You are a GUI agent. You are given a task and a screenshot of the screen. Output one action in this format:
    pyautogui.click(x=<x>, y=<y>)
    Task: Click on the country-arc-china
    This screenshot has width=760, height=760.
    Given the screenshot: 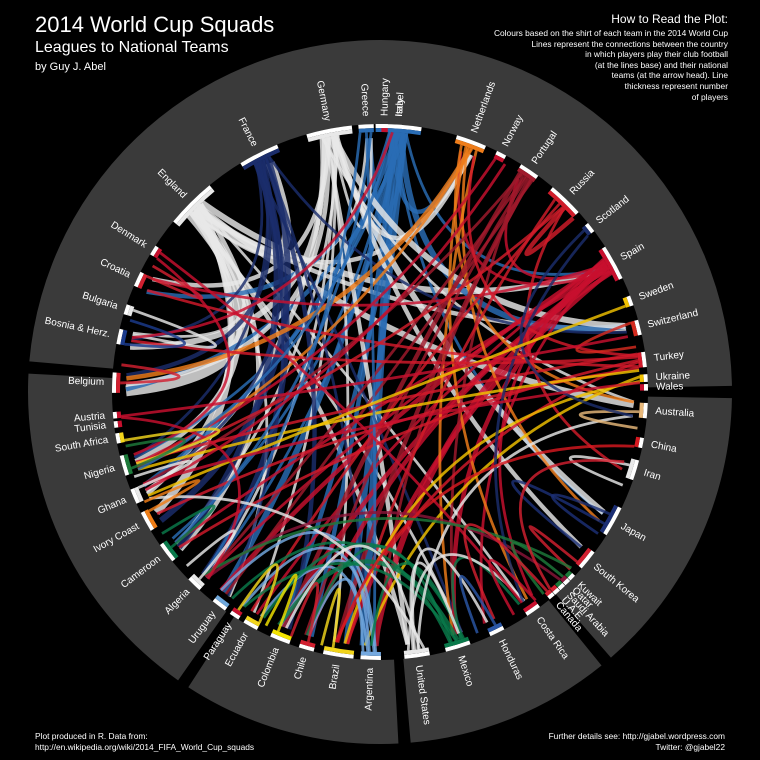 What is the action you would take?
    pyautogui.click(x=641, y=443)
    